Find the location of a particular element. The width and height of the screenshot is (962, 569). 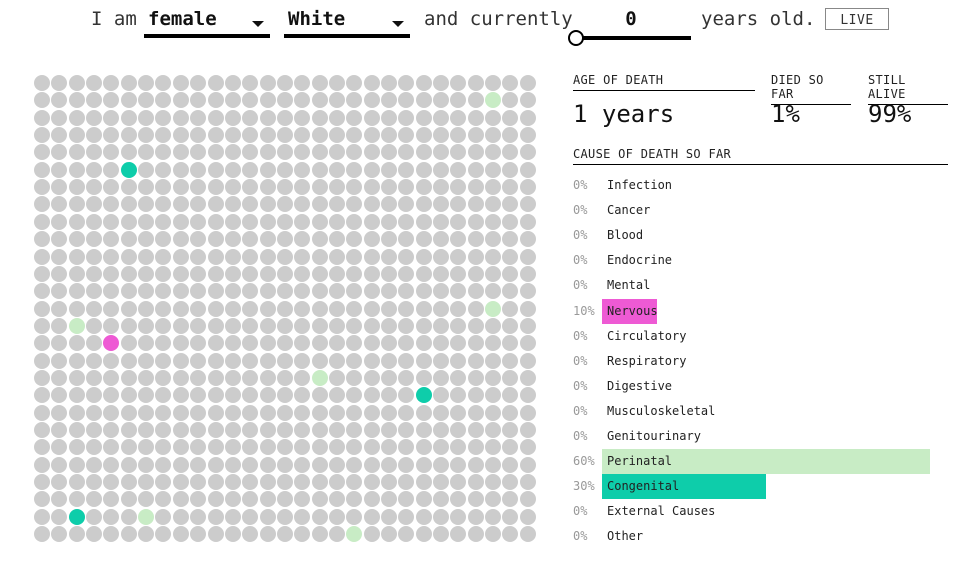

cause-label: Respiratory is located at coordinates (647, 360).